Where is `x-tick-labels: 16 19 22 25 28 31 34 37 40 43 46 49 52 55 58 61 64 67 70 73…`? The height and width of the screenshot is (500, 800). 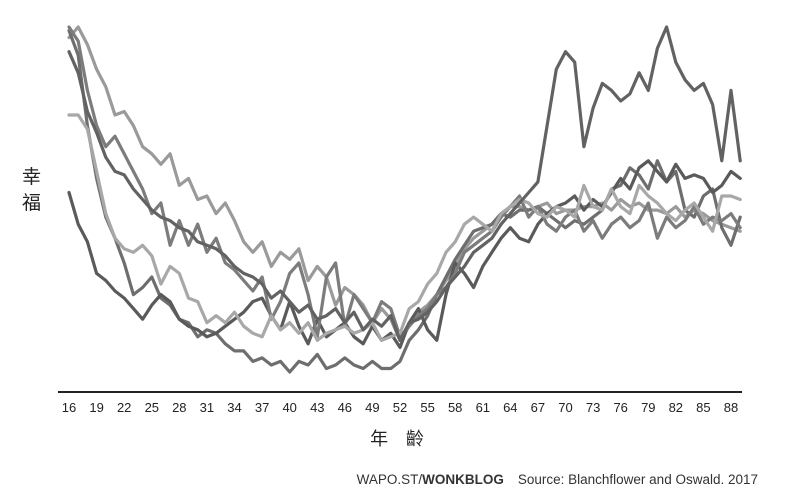 x-tick-labels: 16 19 22 25 28 31 34 37 40 43 46 49 52 55 58 61 64 67 70 73… is located at coordinates (400, 407).